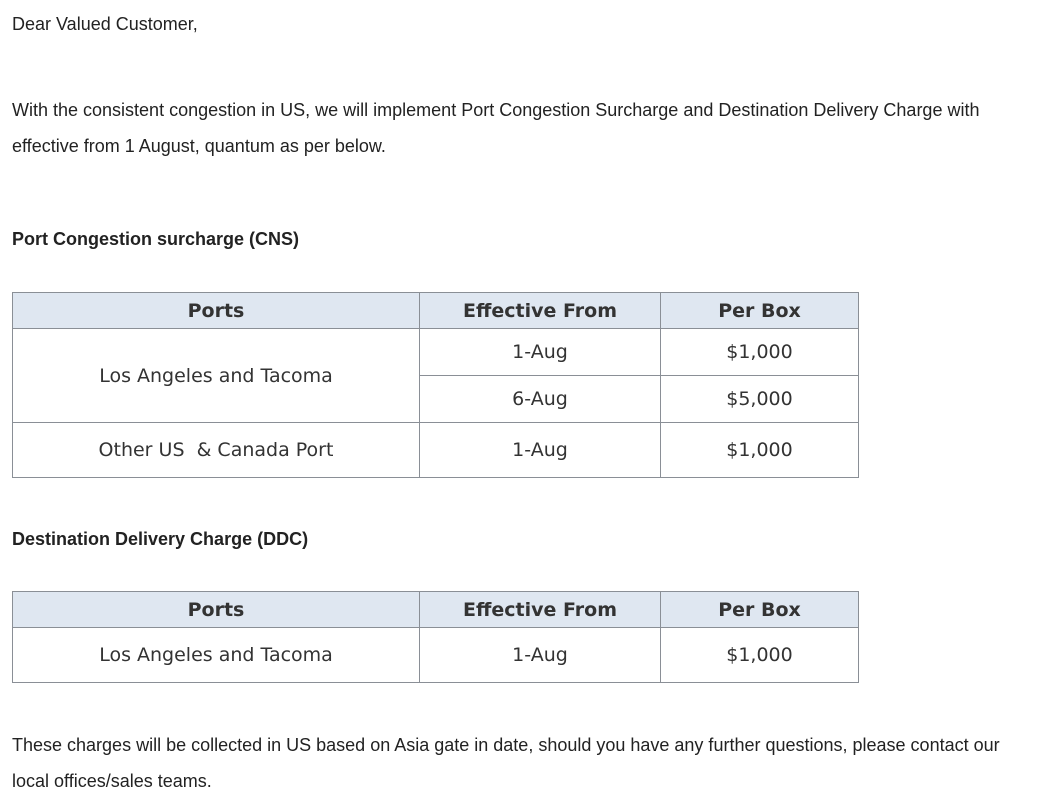 The image size is (1038, 810). I want to click on amount-cell: $5,000, so click(759, 399).